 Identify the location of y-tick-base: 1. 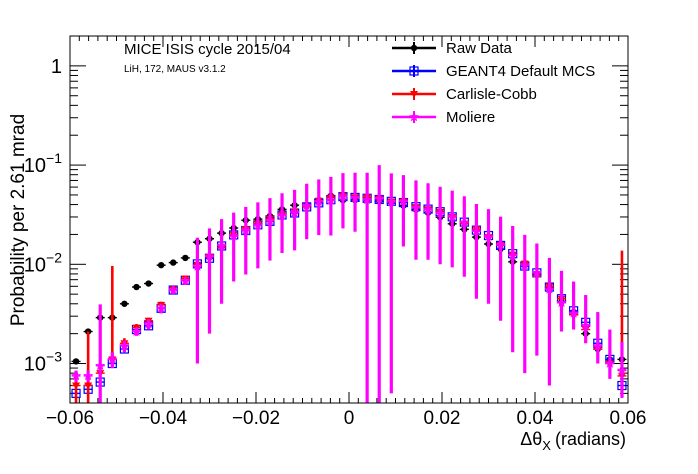
(56, 67).